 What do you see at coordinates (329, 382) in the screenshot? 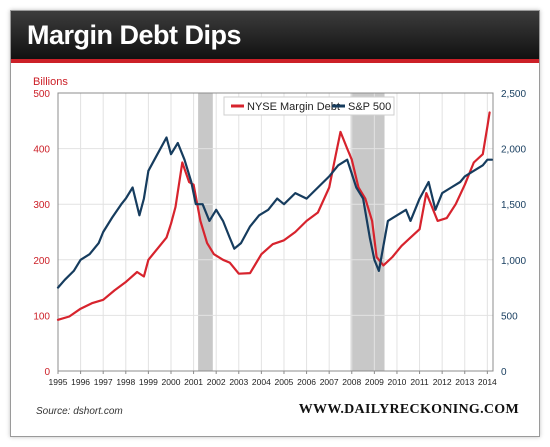
I see `x-tick-label-2007: 2007` at bounding box center [329, 382].